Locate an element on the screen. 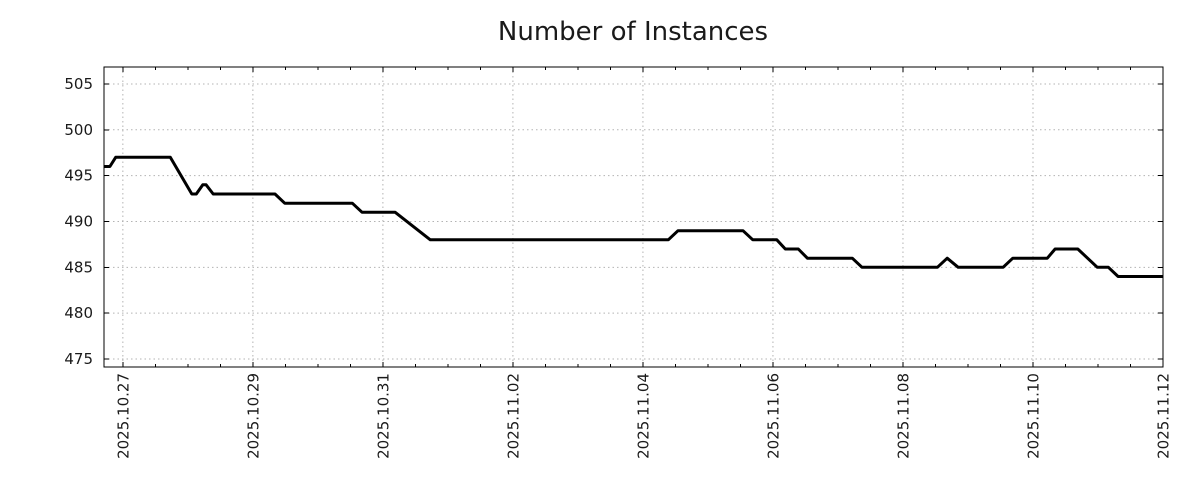  y-axis-tick-label: 480 is located at coordinates (78, 313).